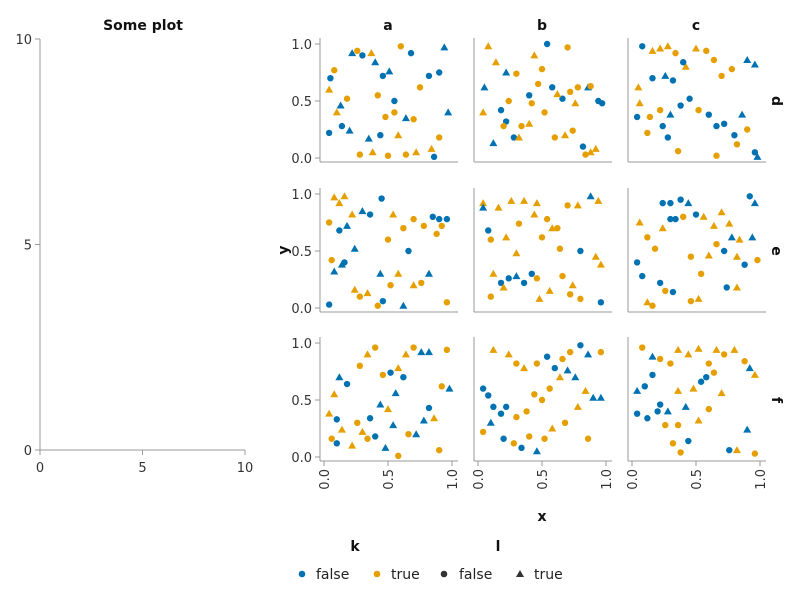 This screenshot has height=600, width=800. What do you see at coordinates (301, 45) in the screenshot?
I see `facet-y-tick-label: 1.0` at bounding box center [301, 45].